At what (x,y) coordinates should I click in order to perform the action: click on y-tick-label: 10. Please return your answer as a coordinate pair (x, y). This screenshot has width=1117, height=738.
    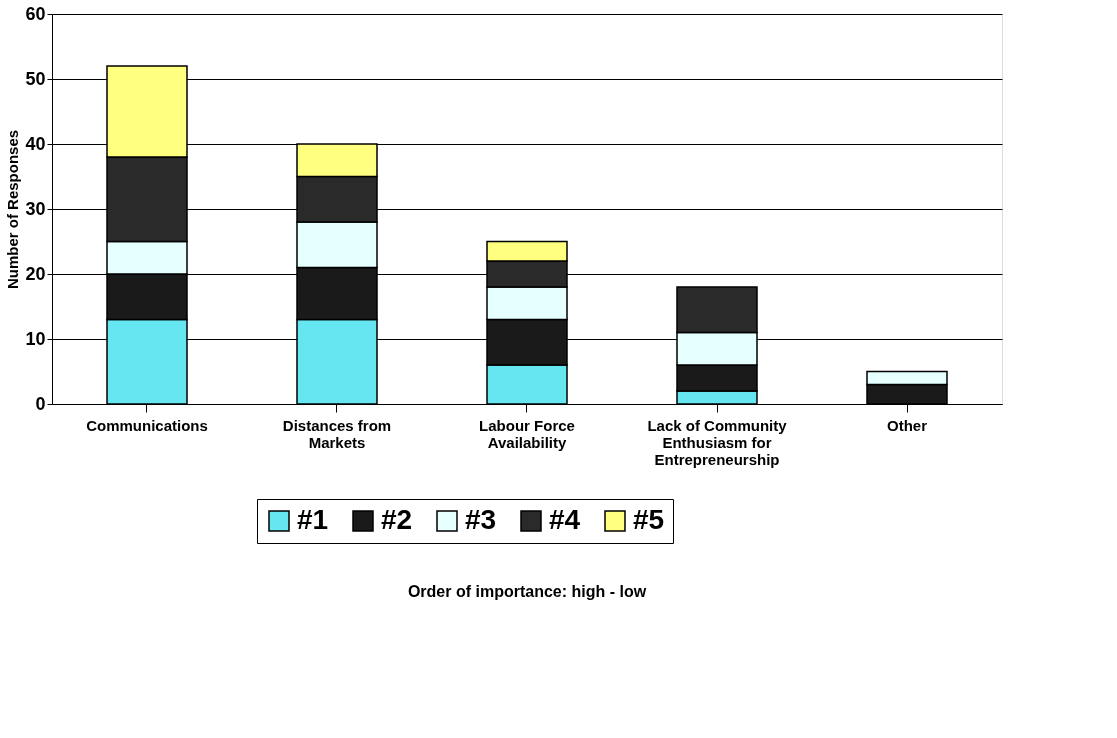
    Looking at the image, I should click on (35, 338).